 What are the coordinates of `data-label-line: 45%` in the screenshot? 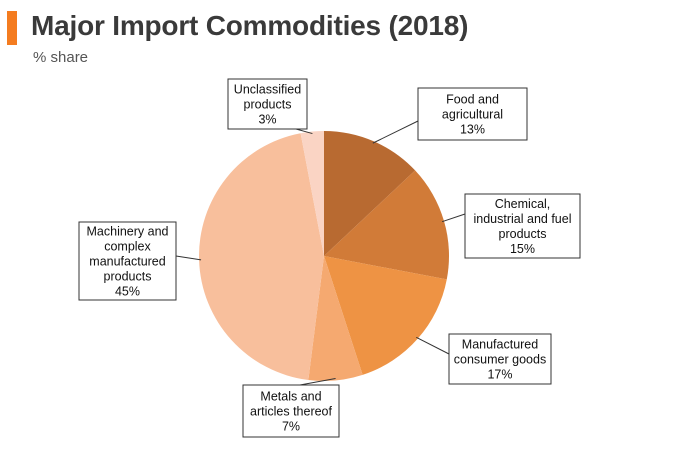 It's located at (127, 292).